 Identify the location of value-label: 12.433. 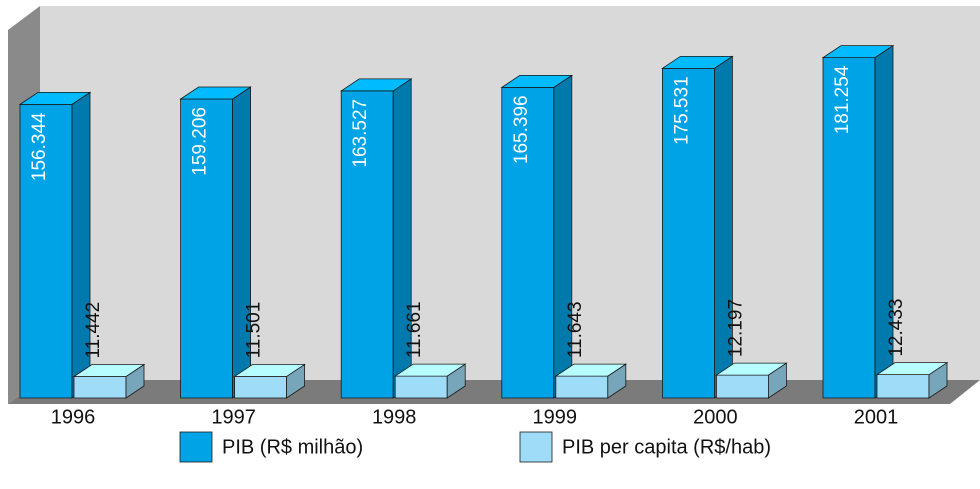
(896, 328).